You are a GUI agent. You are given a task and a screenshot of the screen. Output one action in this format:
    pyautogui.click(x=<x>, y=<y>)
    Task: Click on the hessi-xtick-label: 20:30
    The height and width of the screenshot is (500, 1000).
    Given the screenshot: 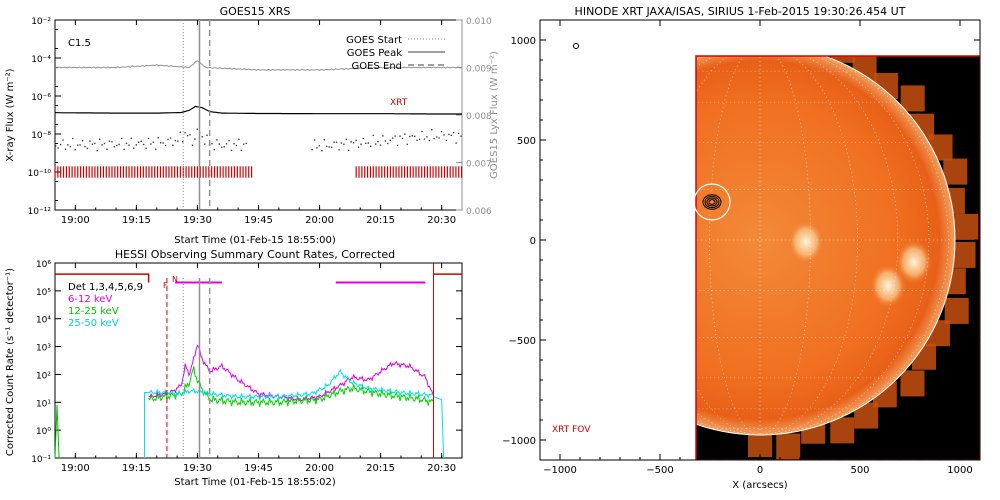 What is the action you would take?
    pyautogui.click(x=441, y=468)
    